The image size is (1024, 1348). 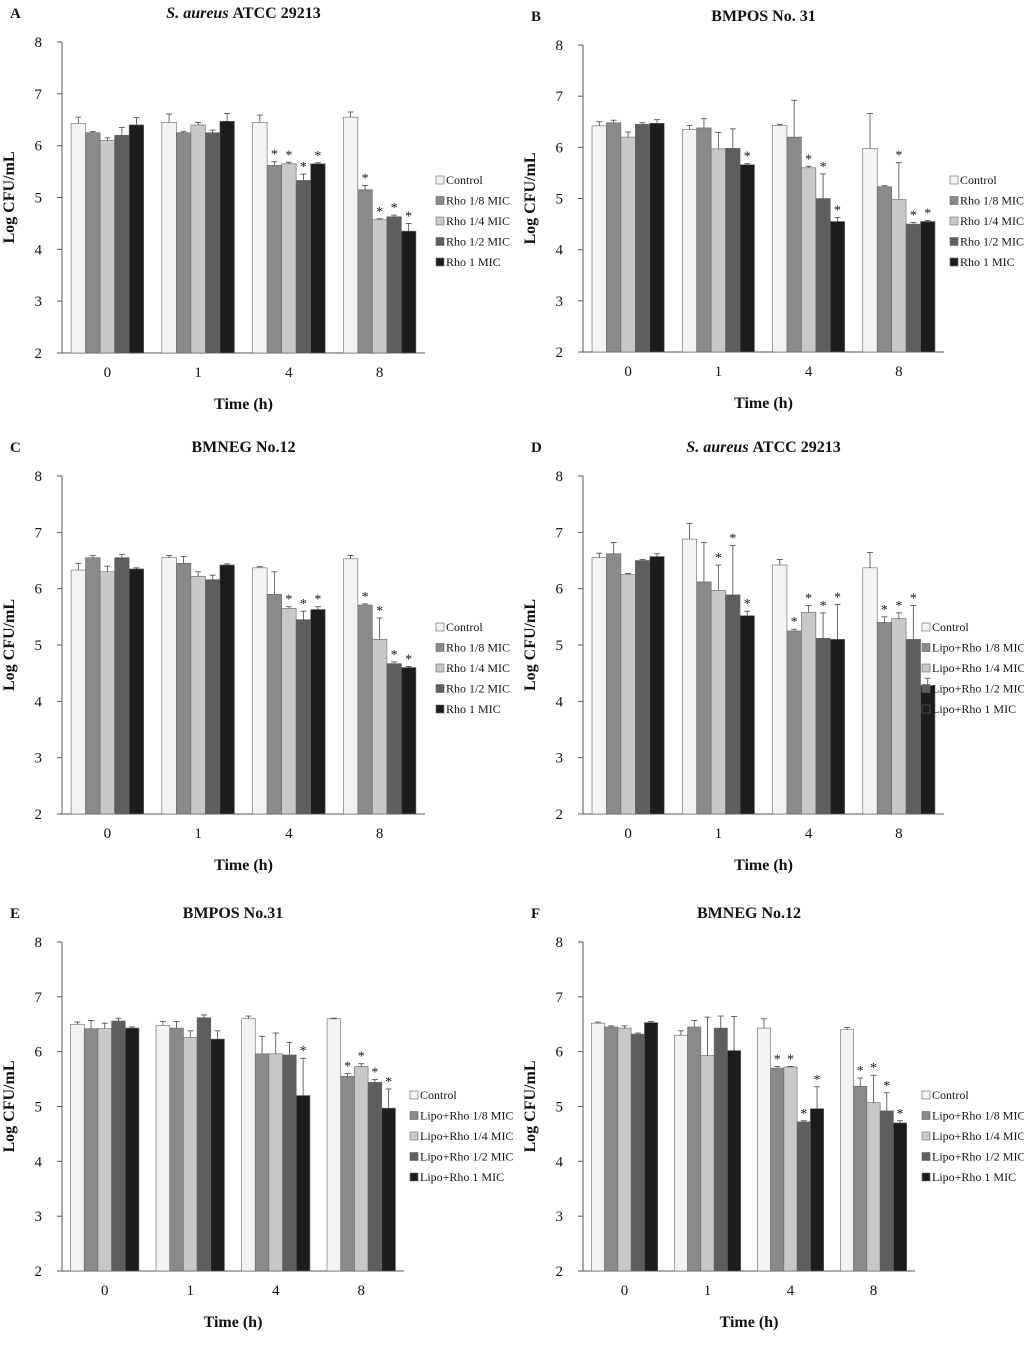 What do you see at coordinates (39, 815) in the screenshot?
I see `y-tick-label: 2` at bounding box center [39, 815].